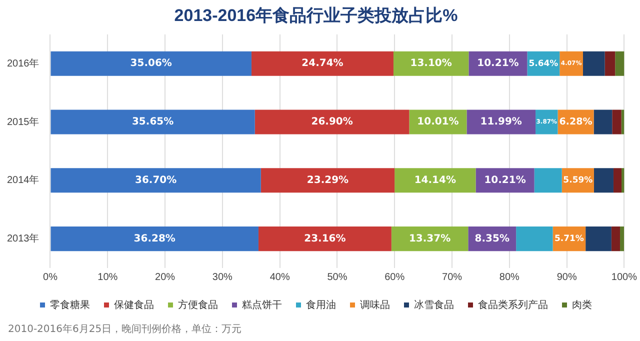  I want to click on data-label: 10.01%, so click(438, 122).